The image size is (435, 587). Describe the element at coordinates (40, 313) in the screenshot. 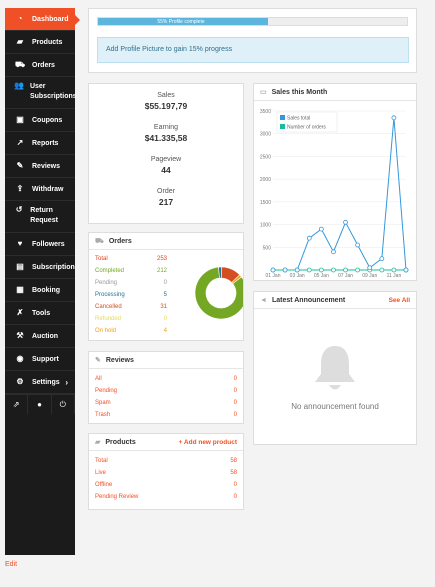

I see `sidebar-item-tools: ✗ Tools` at that location.